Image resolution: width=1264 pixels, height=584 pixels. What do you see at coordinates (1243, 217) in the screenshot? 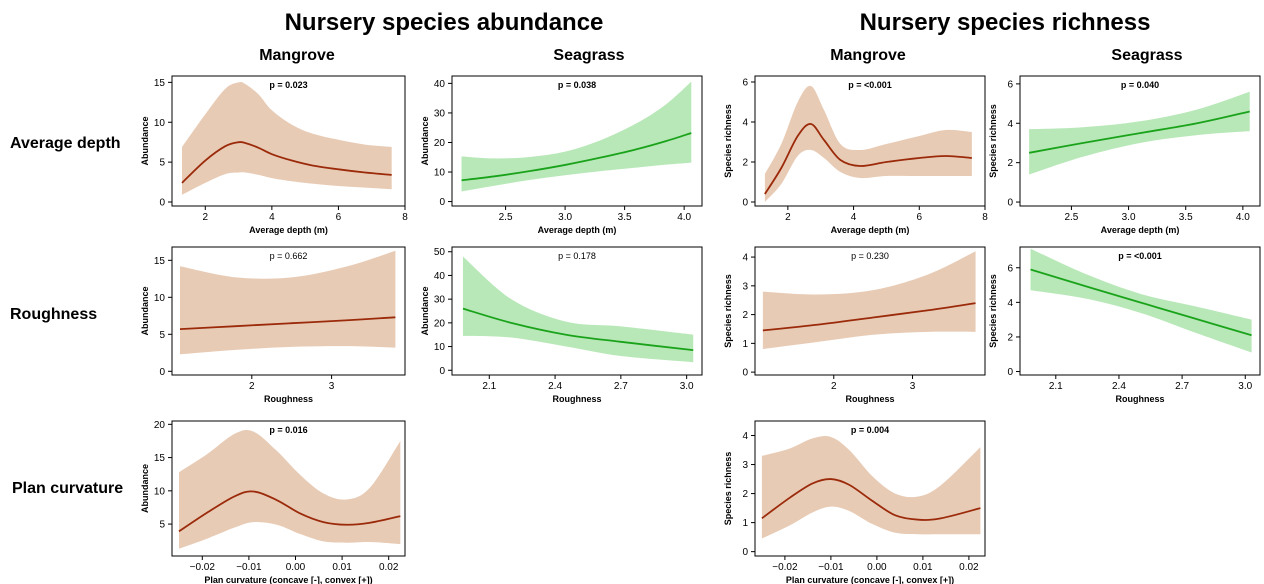
I see `x-tick-label: 4.0` at bounding box center [1243, 217].